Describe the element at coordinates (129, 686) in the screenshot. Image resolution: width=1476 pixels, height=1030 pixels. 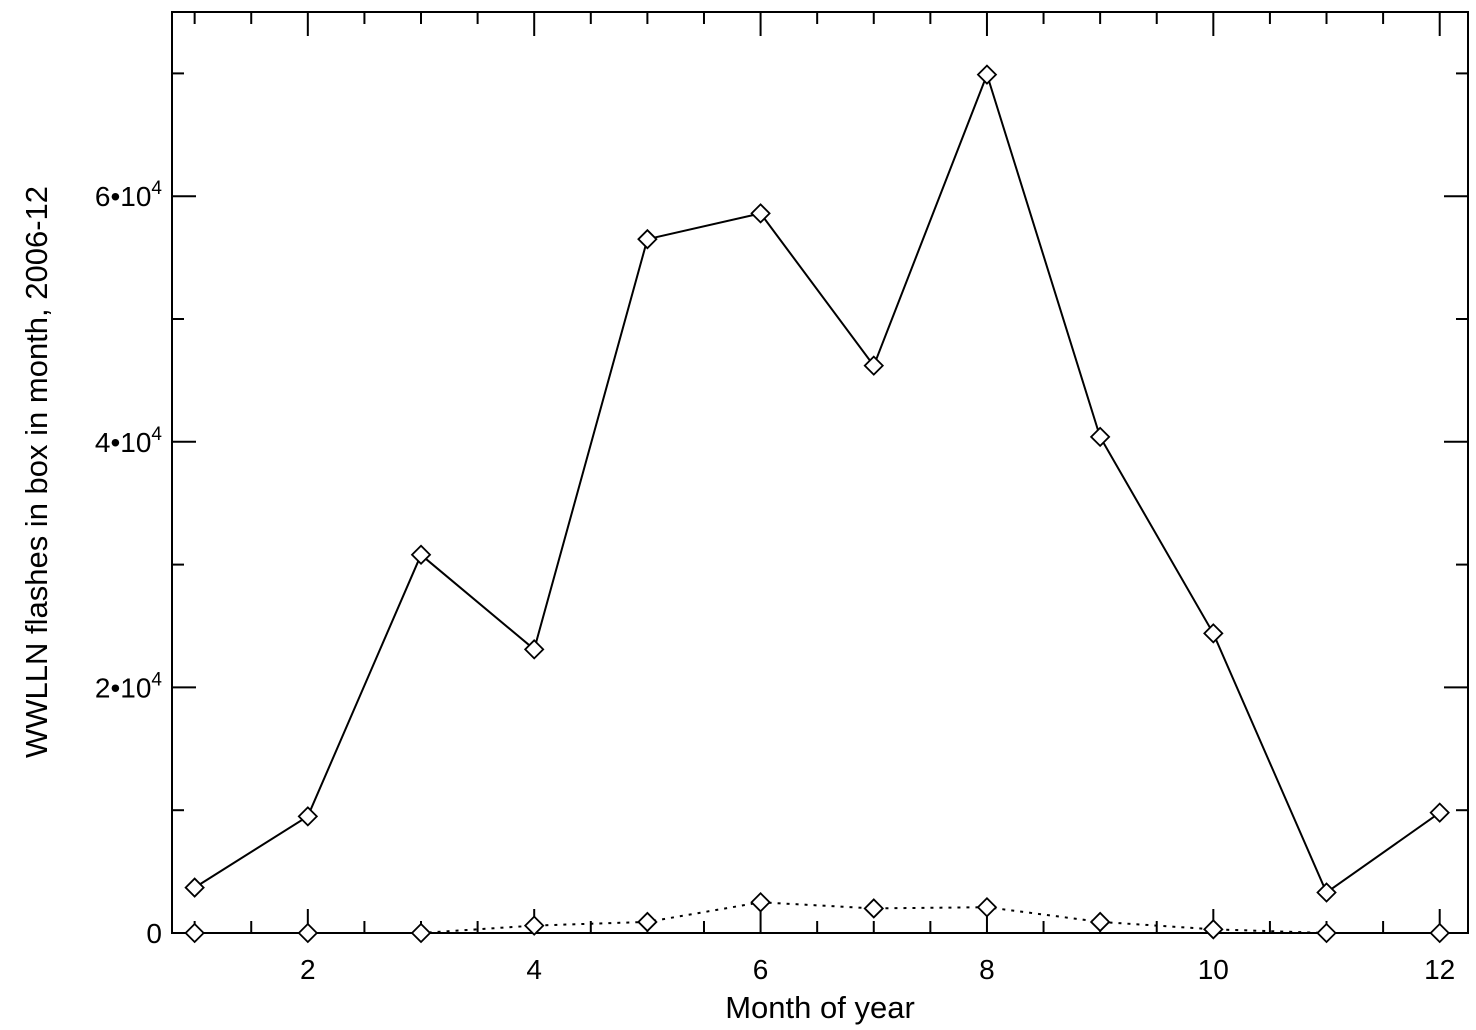
I see `y-tick-label: 2•104` at that location.